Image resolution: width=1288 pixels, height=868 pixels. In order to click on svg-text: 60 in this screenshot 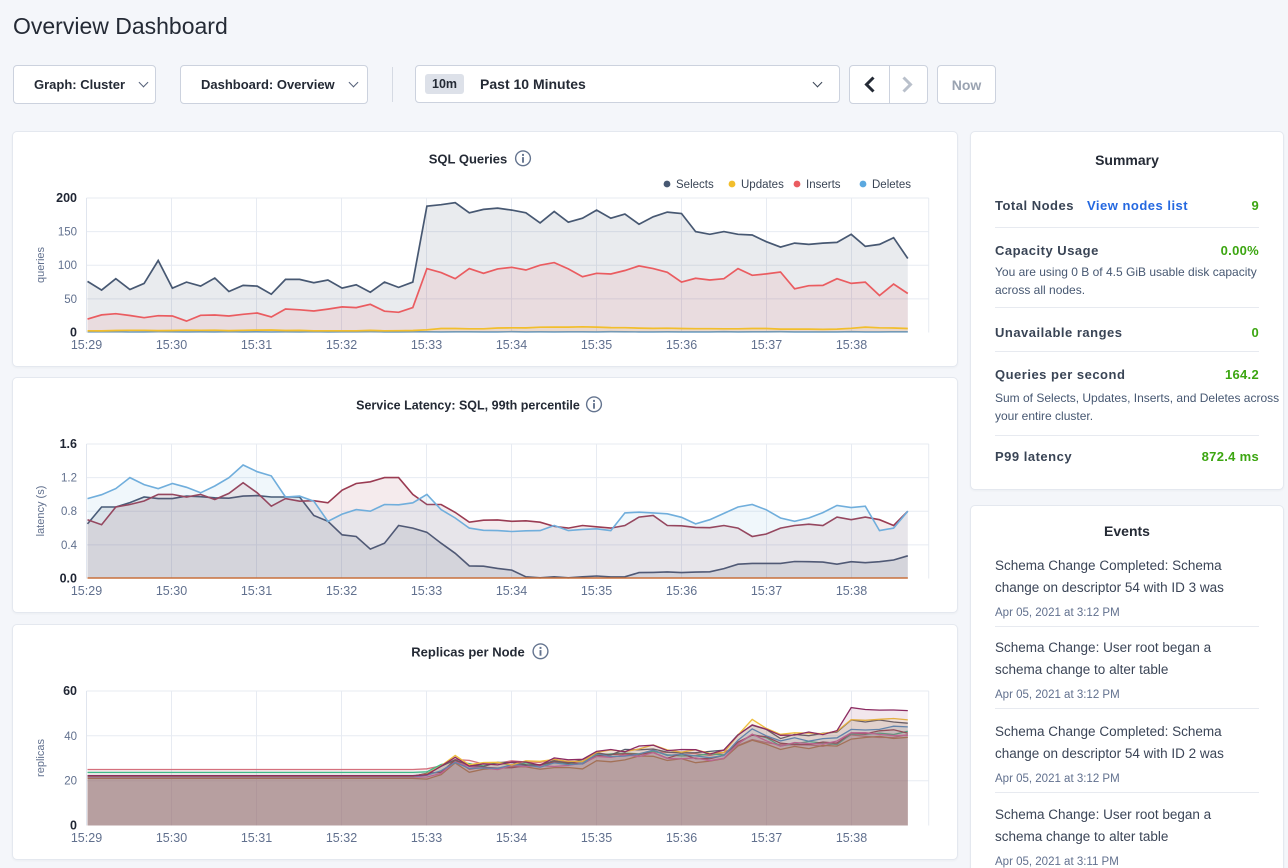, I will do `click(70, 691)`.